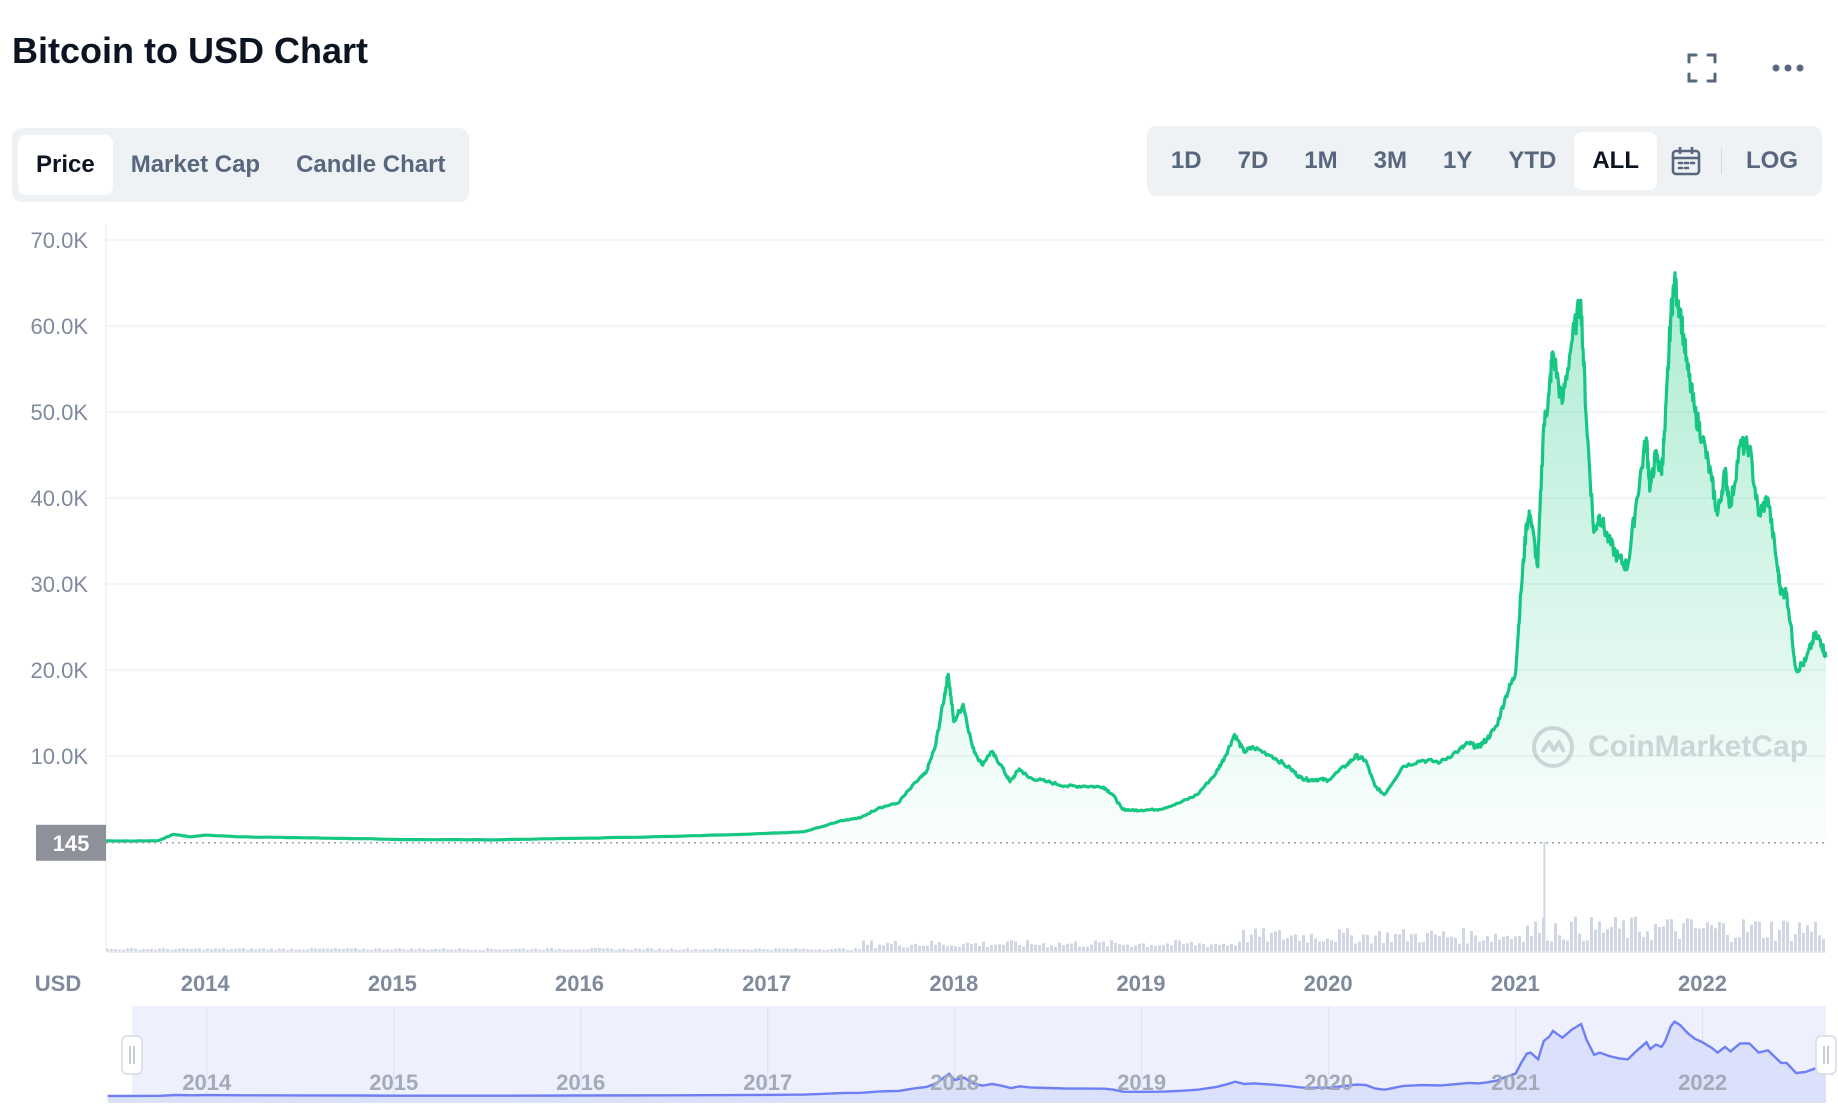  Describe the element at coordinates (1721, 161) in the screenshot. I see `range-divider` at that location.